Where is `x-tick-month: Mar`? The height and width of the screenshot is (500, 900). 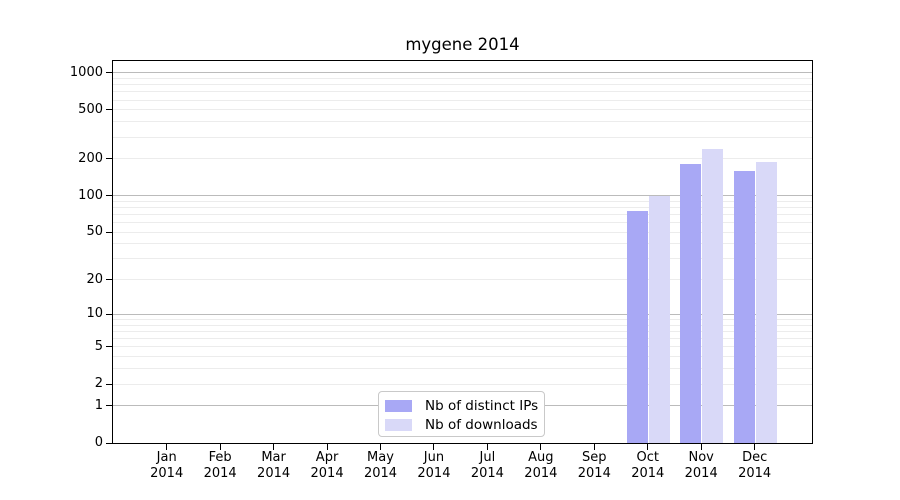
x-tick-month: Mar is located at coordinates (273, 457).